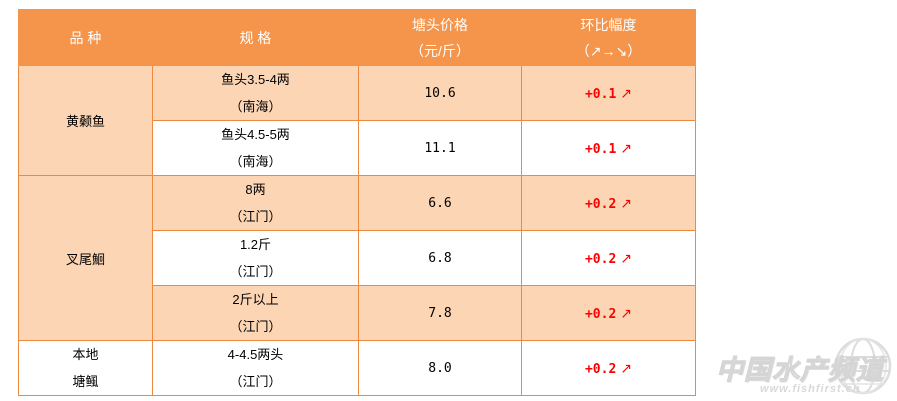 Image resolution: width=897 pixels, height=401 pixels. I want to click on site-watermark: 中国水产频道 www.fishfirst.cn, so click(796, 367).